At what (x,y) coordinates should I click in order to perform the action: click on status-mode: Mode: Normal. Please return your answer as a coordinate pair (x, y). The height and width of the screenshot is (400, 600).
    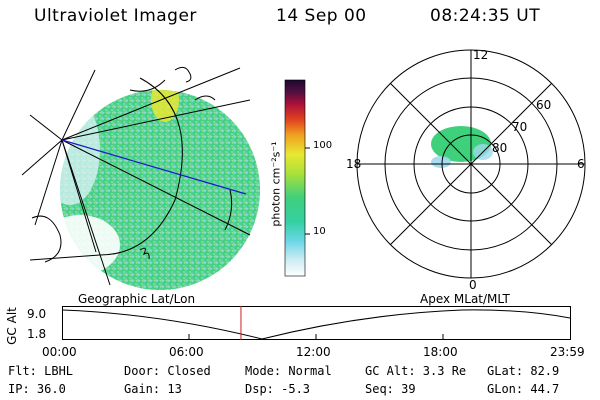
    Looking at the image, I should click on (288, 371).